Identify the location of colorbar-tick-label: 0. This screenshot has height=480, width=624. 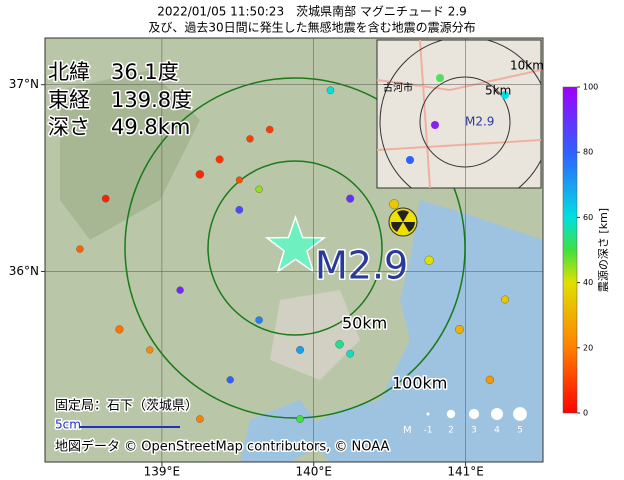
(585, 413).